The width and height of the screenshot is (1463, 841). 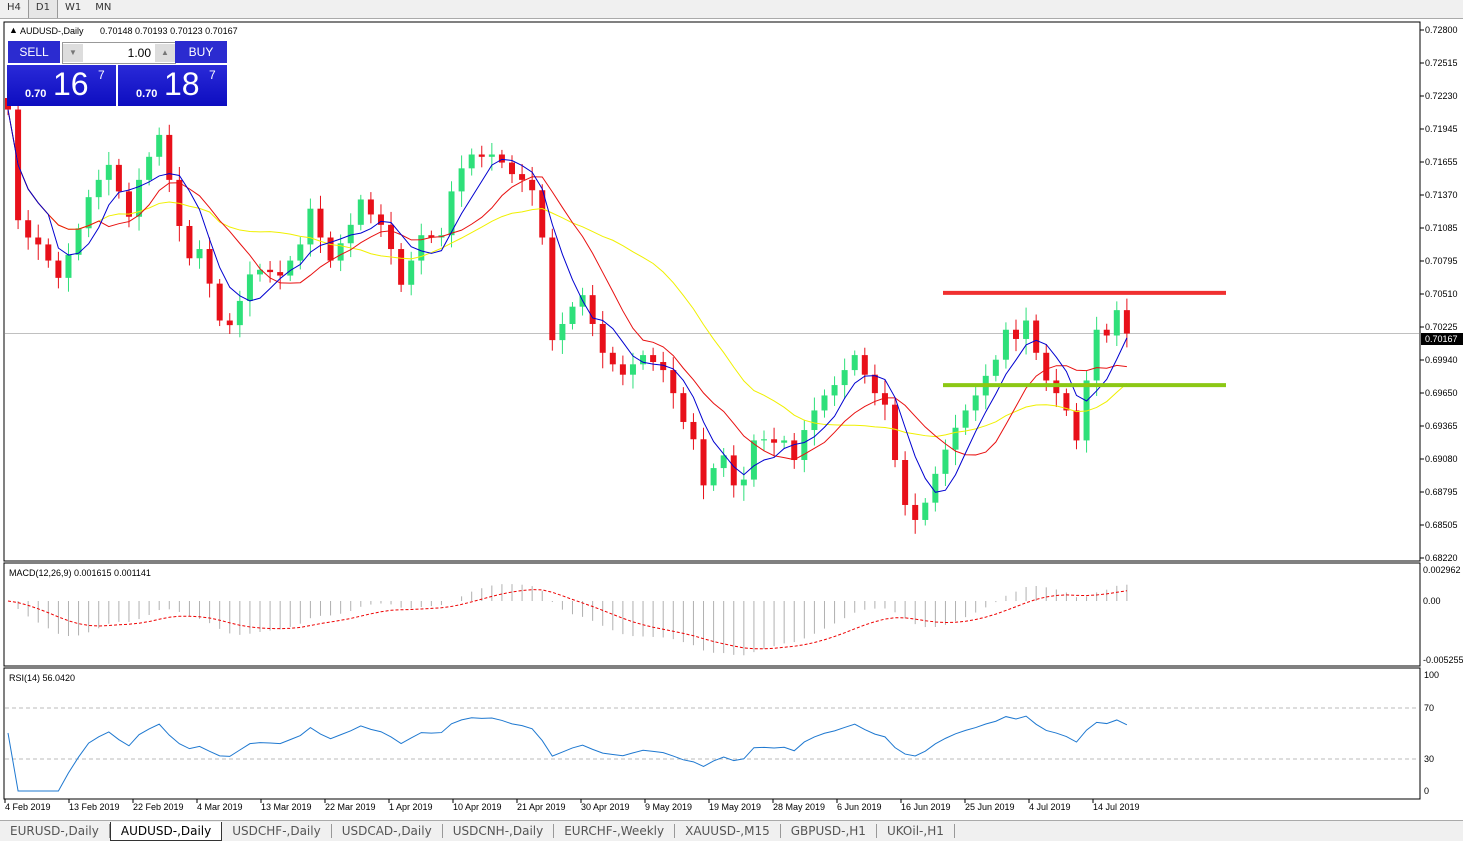 I want to click on rsi-axis-label: 70, so click(x=1429, y=708).